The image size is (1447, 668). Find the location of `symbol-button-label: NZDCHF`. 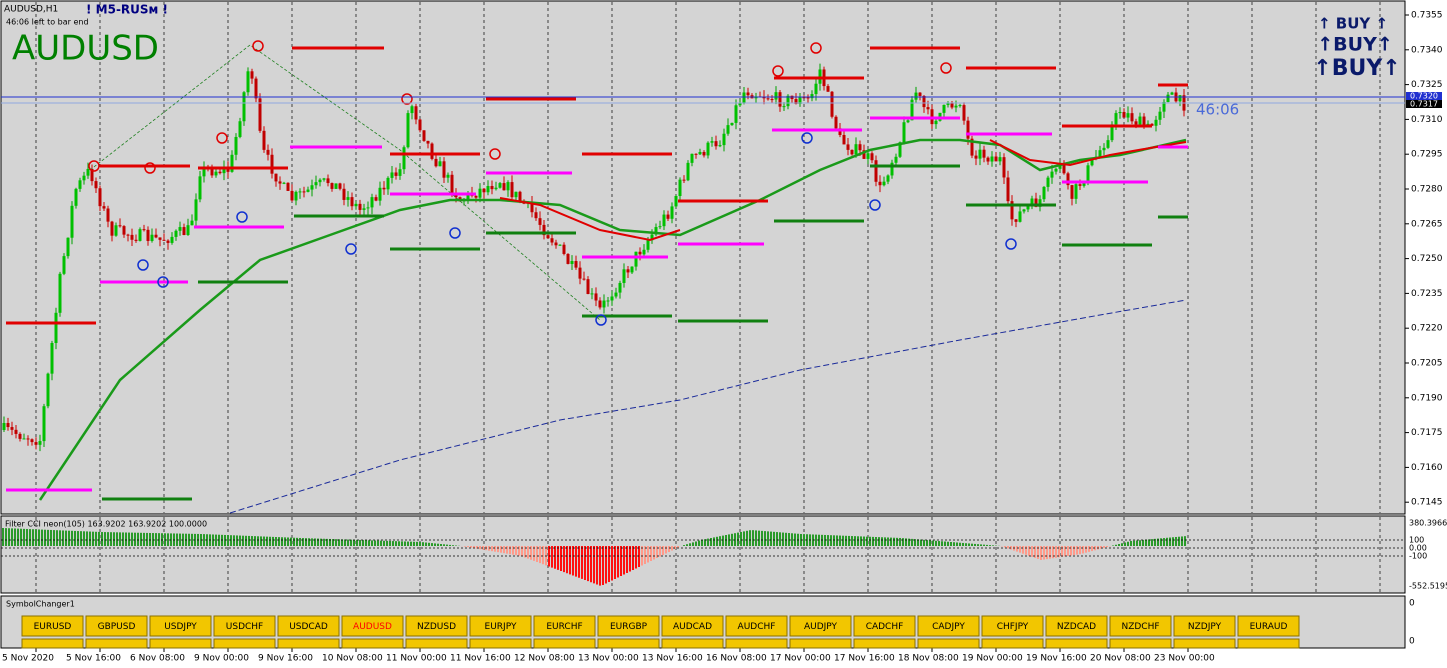

symbol-button-label: NZDCHF is located at coordinates (1140, 627).